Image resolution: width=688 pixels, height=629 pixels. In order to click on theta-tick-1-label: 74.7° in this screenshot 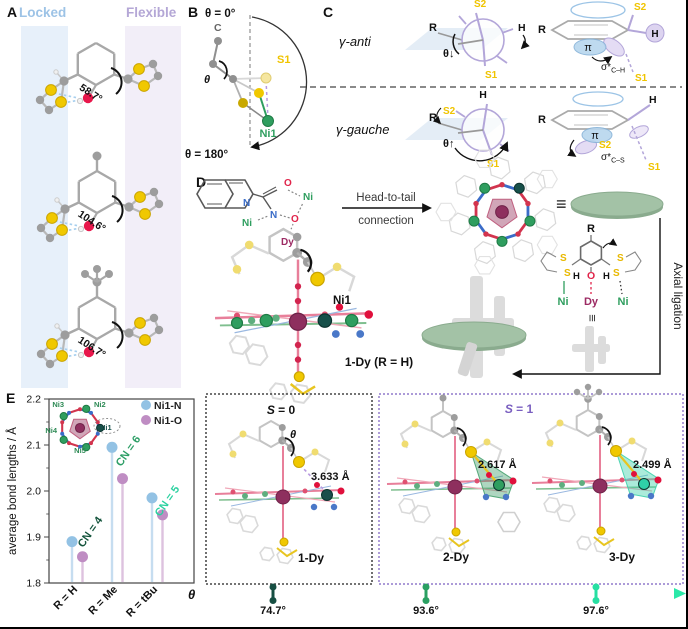, I will do `click(273, 611)`.